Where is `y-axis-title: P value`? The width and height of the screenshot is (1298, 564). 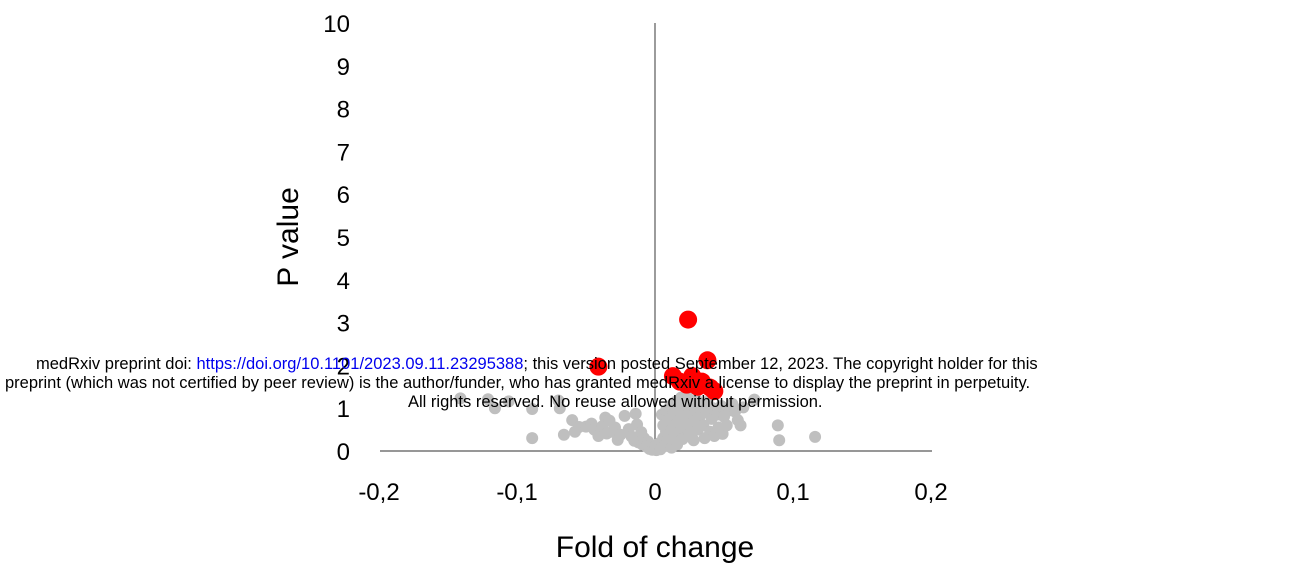 y-axis-title: P value is located at coordinates (288, 237).